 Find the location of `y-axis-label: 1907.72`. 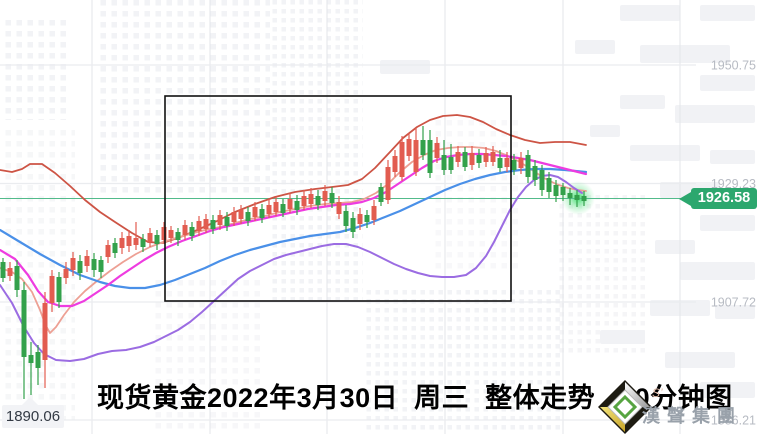

y-axis-label: 1907.72 is located at coordinates (733, 303).